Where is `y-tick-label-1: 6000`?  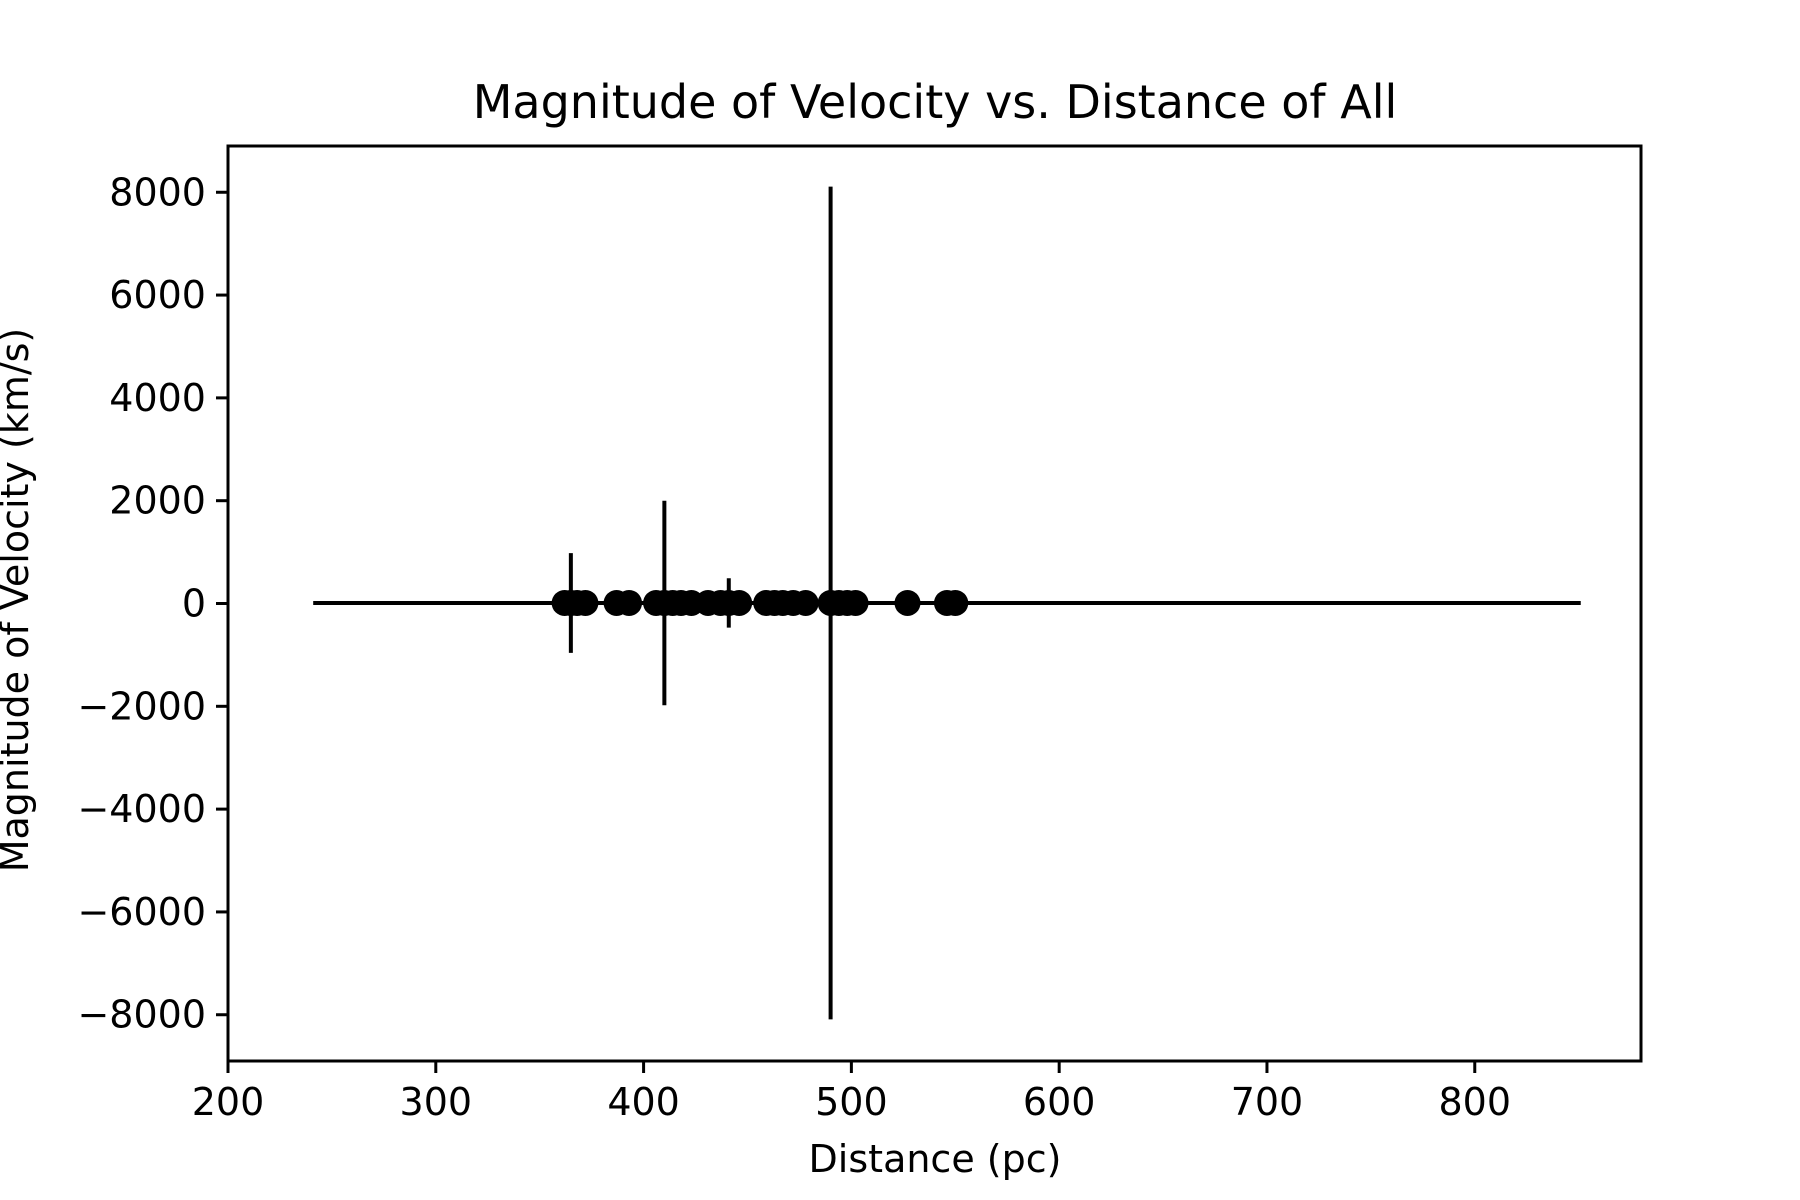
y-tick-label-1: 6000 is located at coordinates (157, 295).